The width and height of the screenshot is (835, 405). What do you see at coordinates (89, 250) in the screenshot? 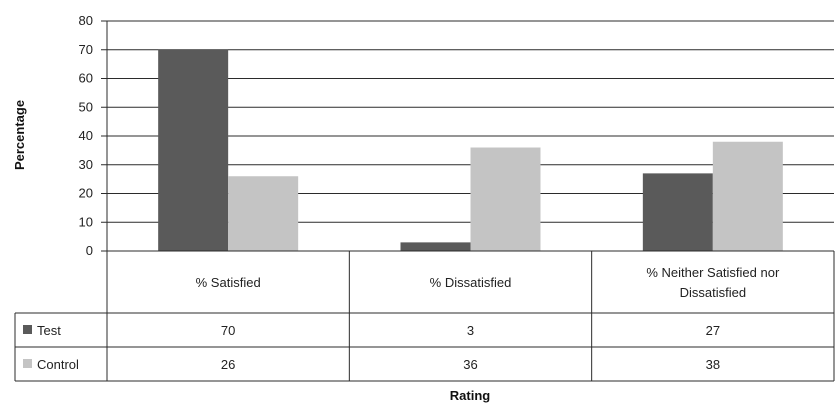
I see `y-tick-label: 0` at bounding box center [89, 250].